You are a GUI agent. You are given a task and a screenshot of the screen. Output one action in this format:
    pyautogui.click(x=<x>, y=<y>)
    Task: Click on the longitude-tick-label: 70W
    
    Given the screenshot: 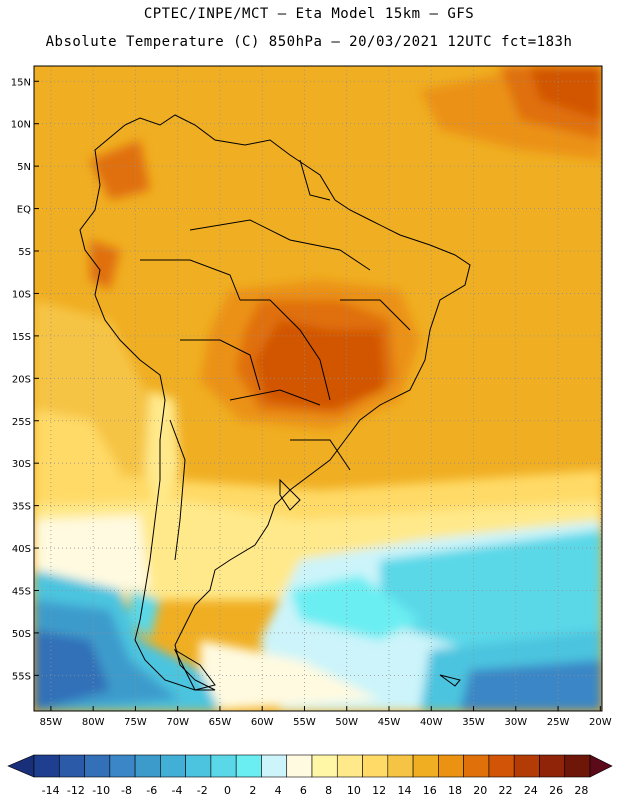 What is the action you would take?
    pyautogui.click(x=177, y=722)
    